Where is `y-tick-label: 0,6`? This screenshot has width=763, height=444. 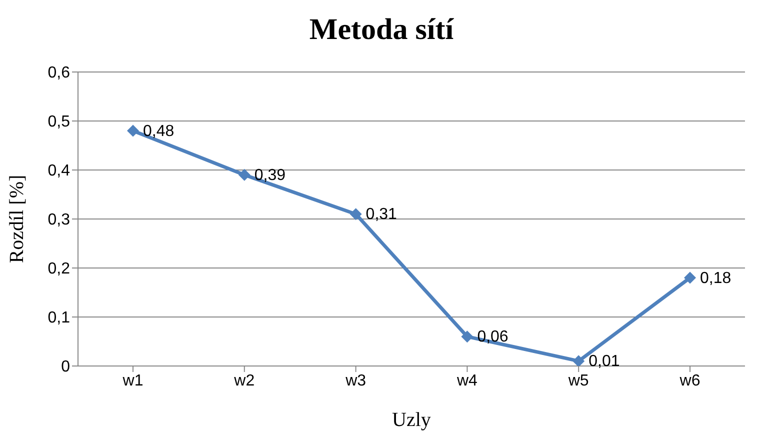
y-tick-label: 0,6 is located at coordinates (59, 73).